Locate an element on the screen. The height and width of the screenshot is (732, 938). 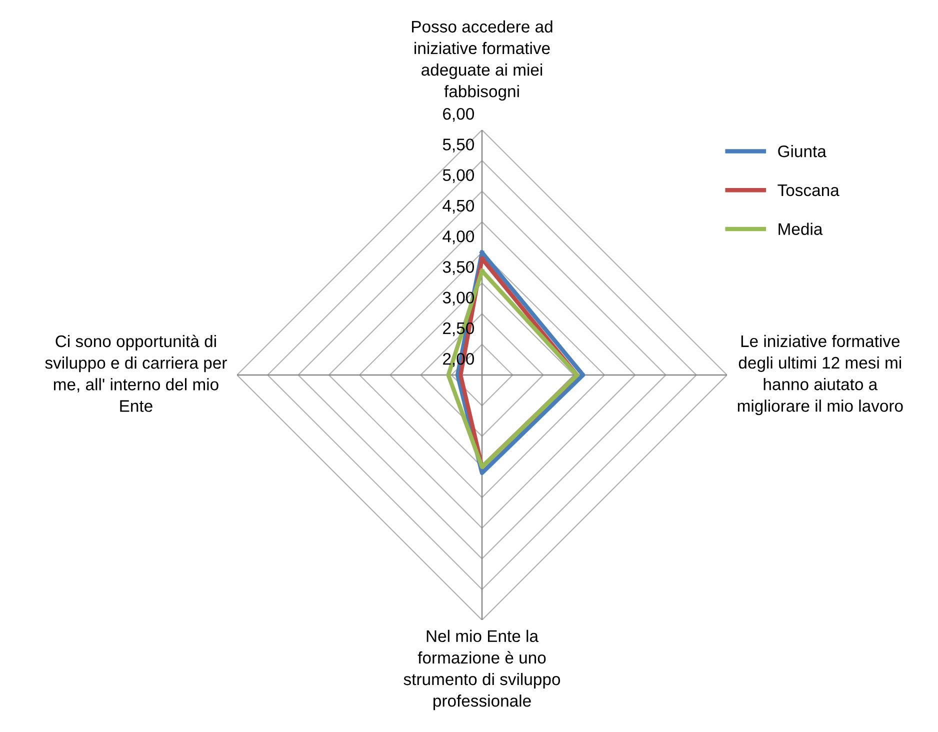
legend-label: Media is located at coordinates (800, 228).